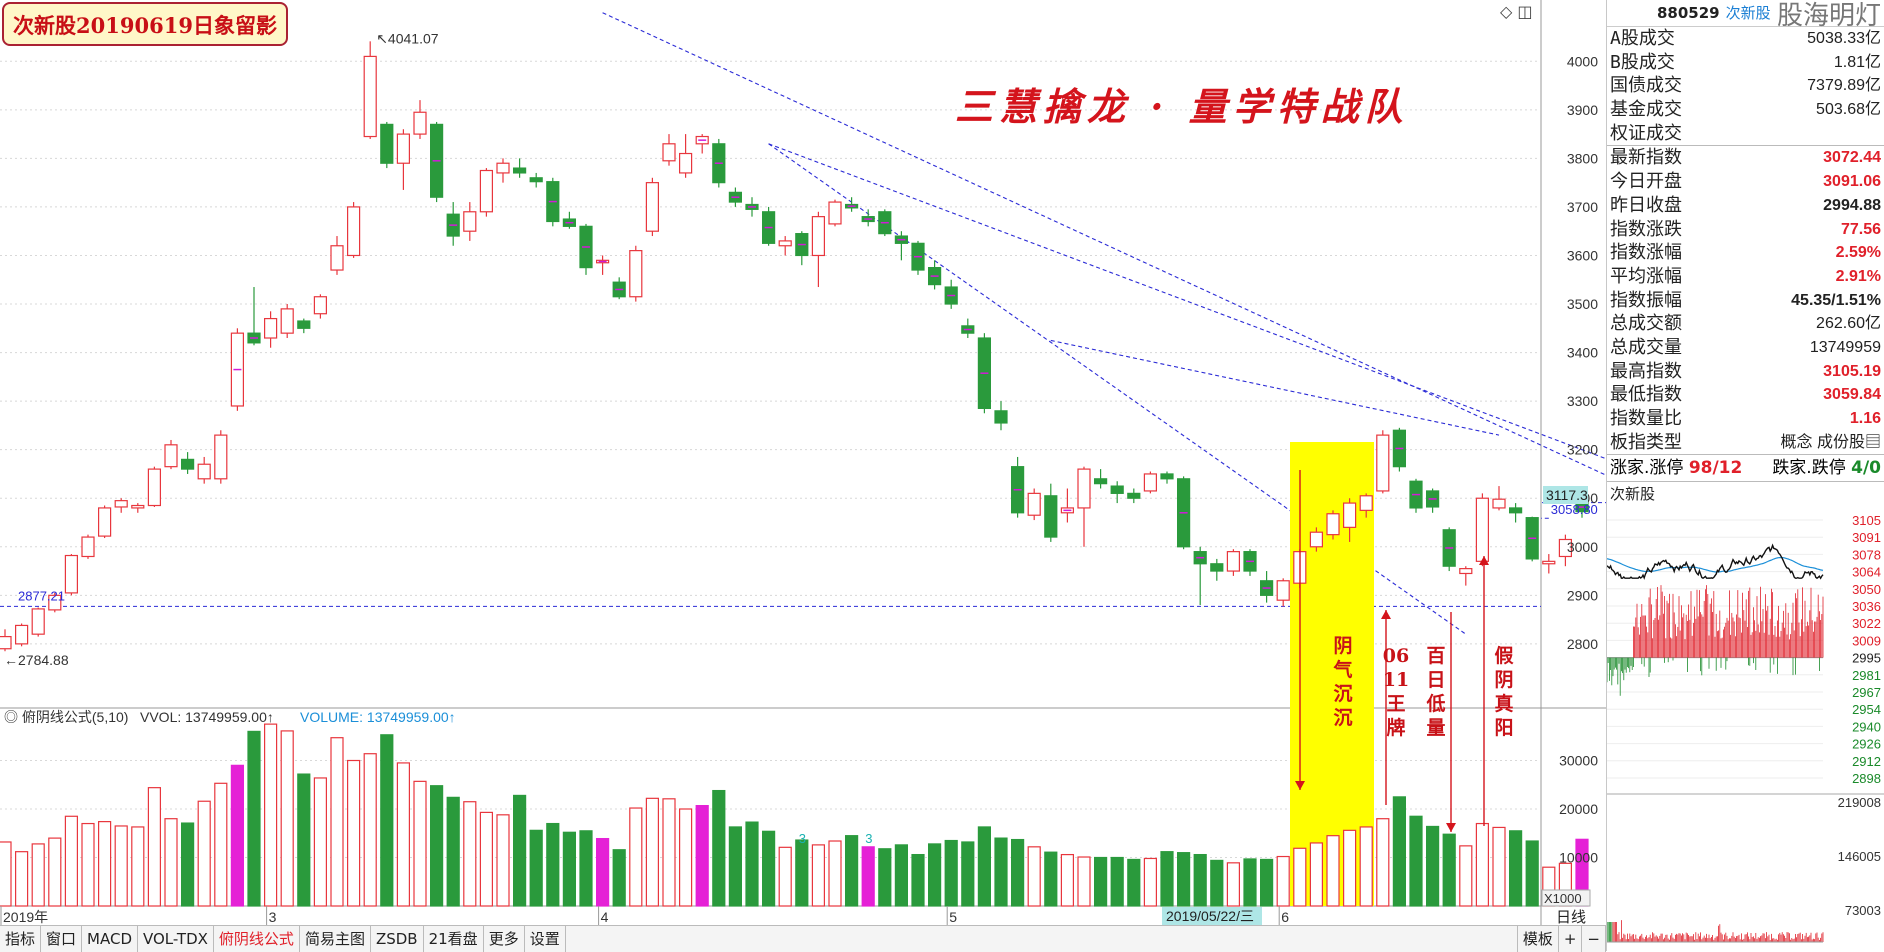 The image size is (1884, 952). I want to click on quote-value: 2.59%, so click(1858, 253).